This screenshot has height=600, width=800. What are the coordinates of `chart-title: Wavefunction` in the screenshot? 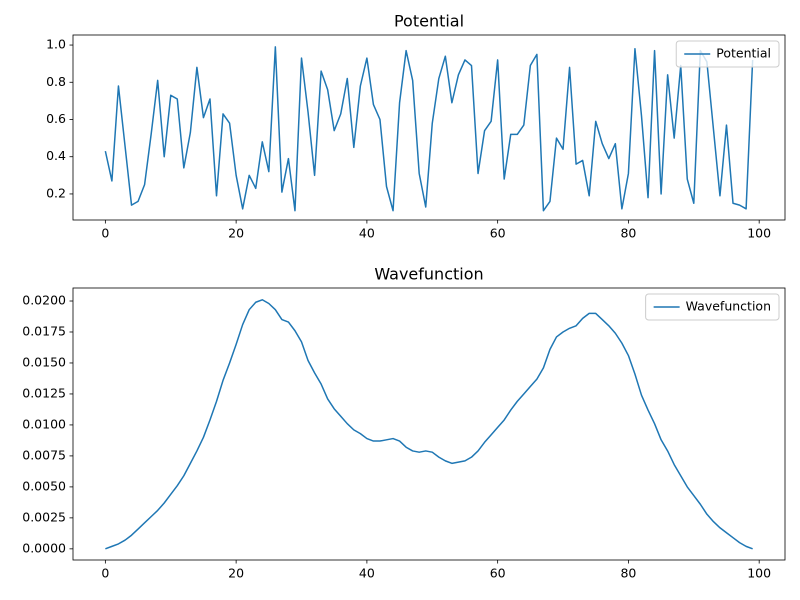 It's located at (428, 274).